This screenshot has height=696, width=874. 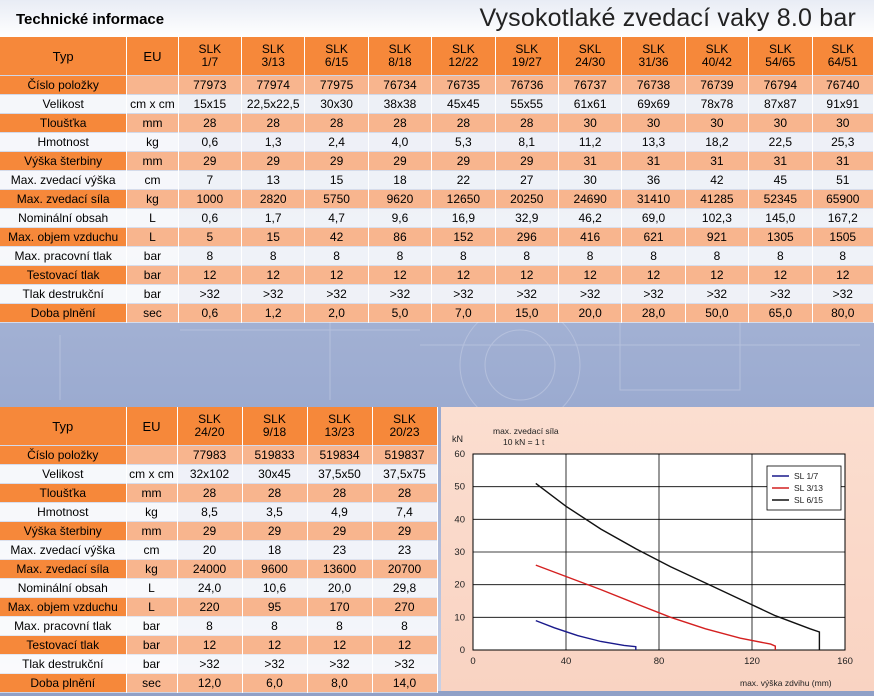 What do you see at coordinates (210, 199) in the screenshot?
I see `table-cell: 1000` at bounding box center [210, 199].